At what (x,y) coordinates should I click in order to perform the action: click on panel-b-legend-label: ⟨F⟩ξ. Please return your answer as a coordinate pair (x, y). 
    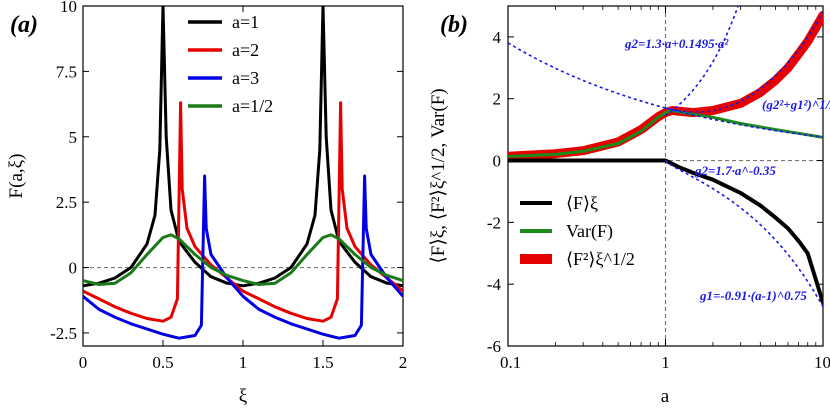
    Looking at the image, I should click on (582, 203).